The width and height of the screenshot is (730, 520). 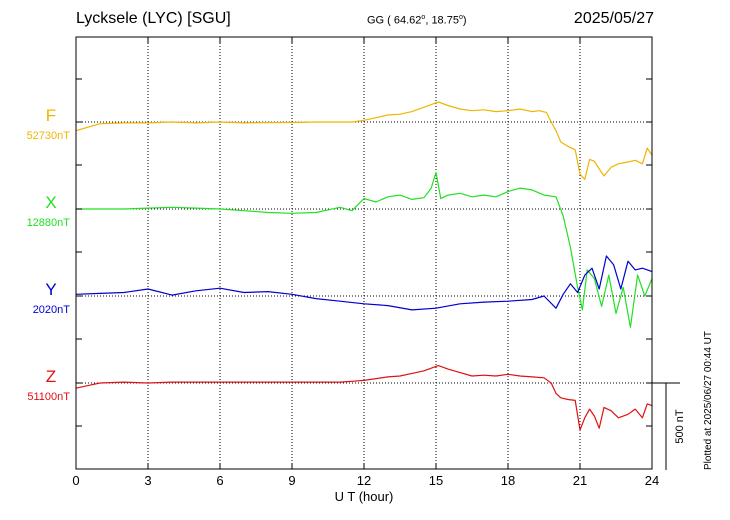 I want to click on series-name-x: X, so click(x=50, y=202).